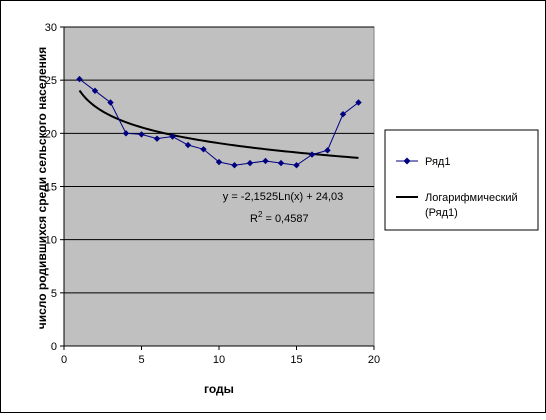 This screenshot has height=420, width=546. What do you see at coordinates (254, 219) in the screenshot?
I see `r-squared-symbol: R` at bounding box center [254, 219].